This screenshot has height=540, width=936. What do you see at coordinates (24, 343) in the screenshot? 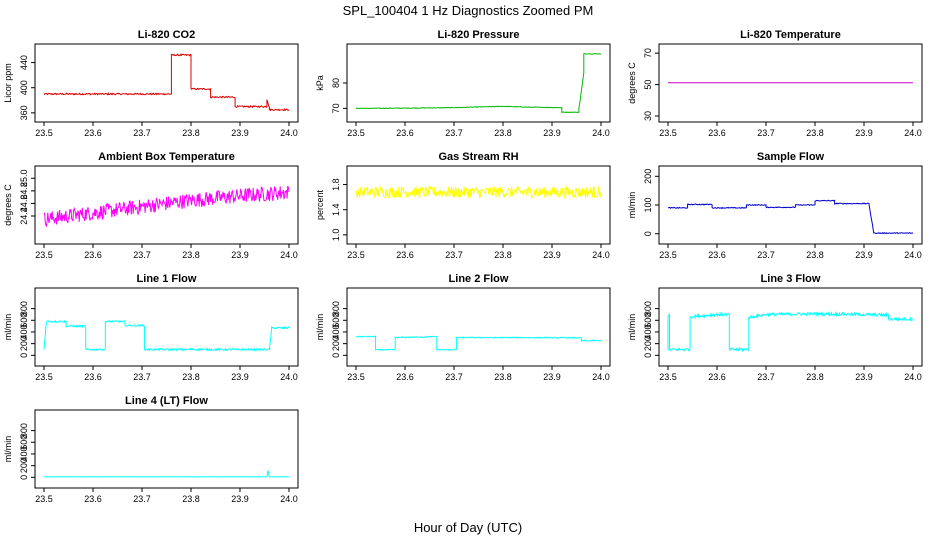
I see `panel-7-ytick-label-1: 200` at bounding box center [24, 343].